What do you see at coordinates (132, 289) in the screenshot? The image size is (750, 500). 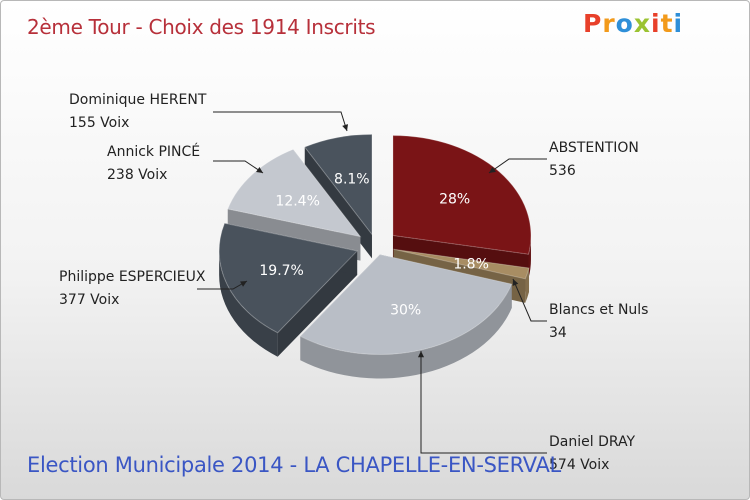 I see `label-philippe-espercieux: Philippe ESPERCIEUX 377 Voix` at bounding box center [132, 289].